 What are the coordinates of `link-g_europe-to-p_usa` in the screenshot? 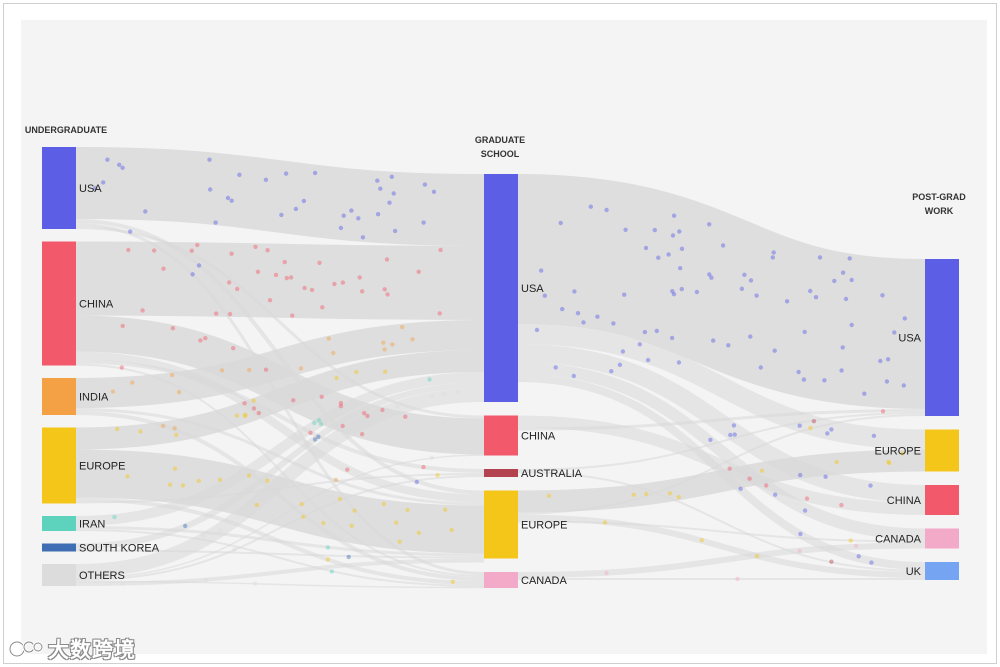 It's located at (721, 464).